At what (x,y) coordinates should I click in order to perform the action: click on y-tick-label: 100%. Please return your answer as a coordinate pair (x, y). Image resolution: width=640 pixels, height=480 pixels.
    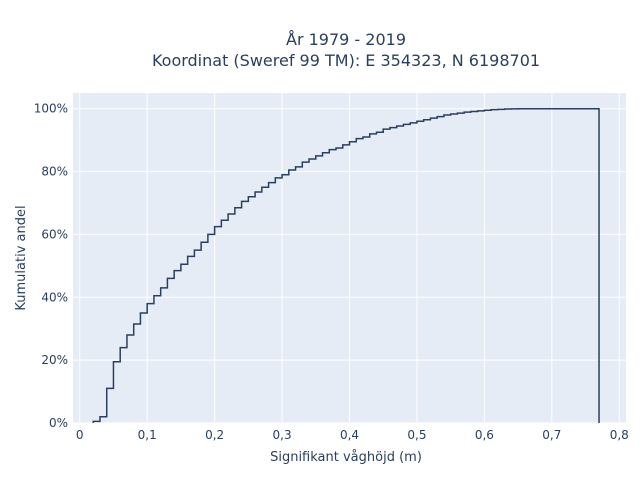
    Looking at the image, I should click on (51, 109).